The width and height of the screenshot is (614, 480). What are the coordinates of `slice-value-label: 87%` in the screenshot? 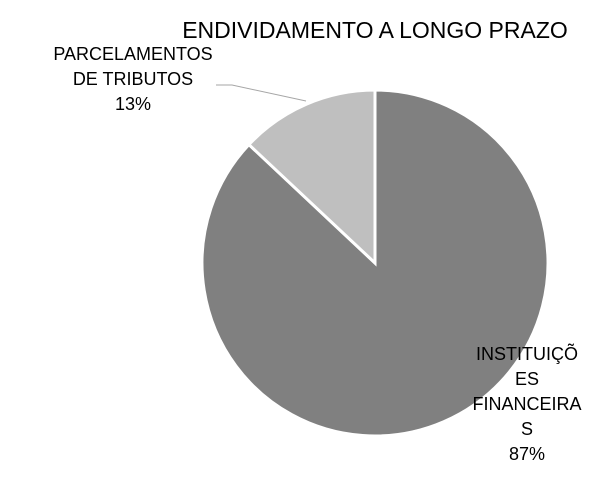 It's located at (527, 454).